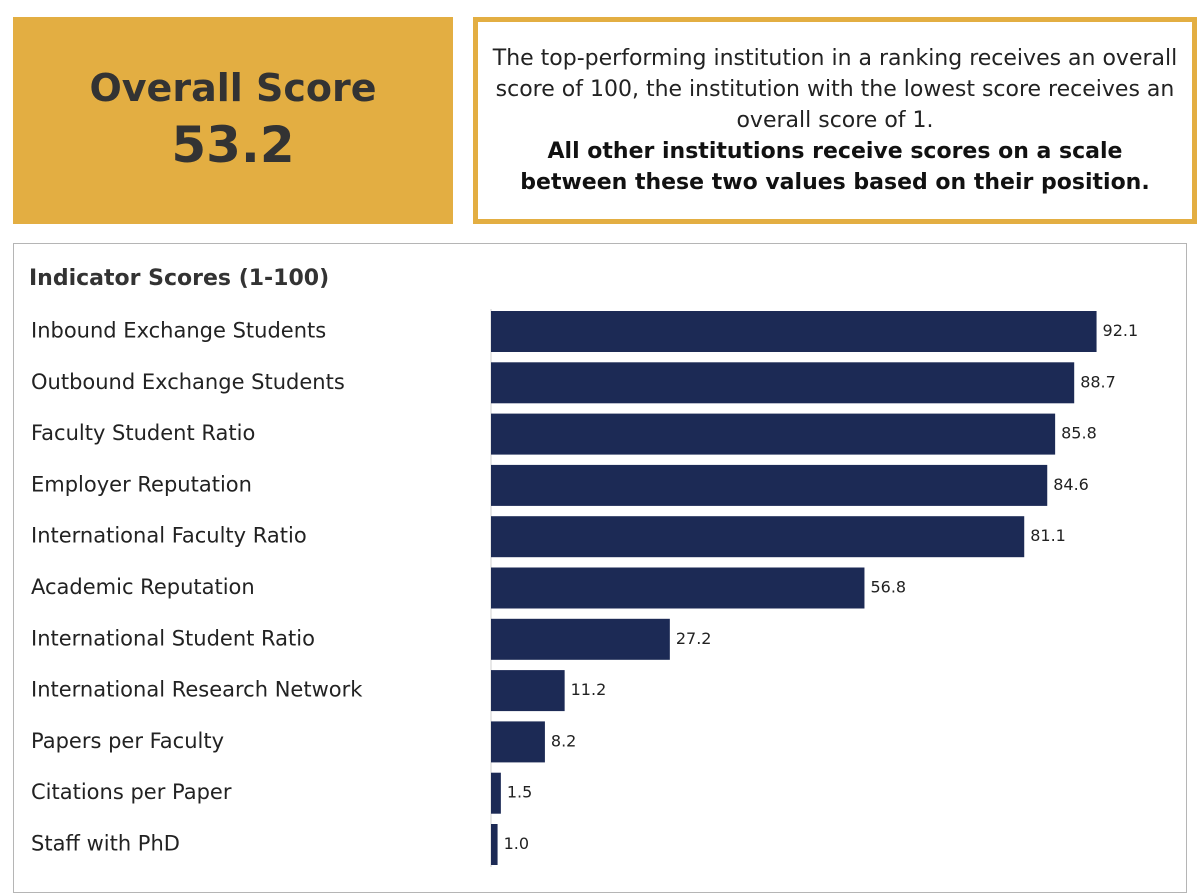  Describe the element at coordinates (694, 638) in the screenshot. I see `value-label: 27.2` at that location.